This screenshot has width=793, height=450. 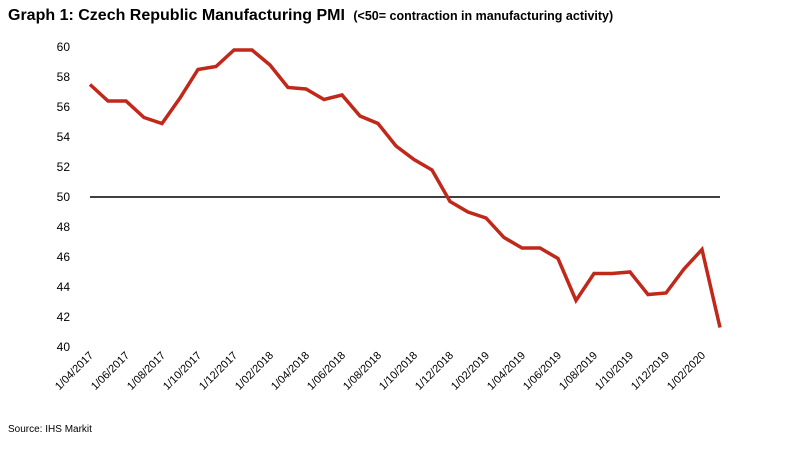 I want to click on x-tick-label: 1/08/2018, so click(x=362, y=371).